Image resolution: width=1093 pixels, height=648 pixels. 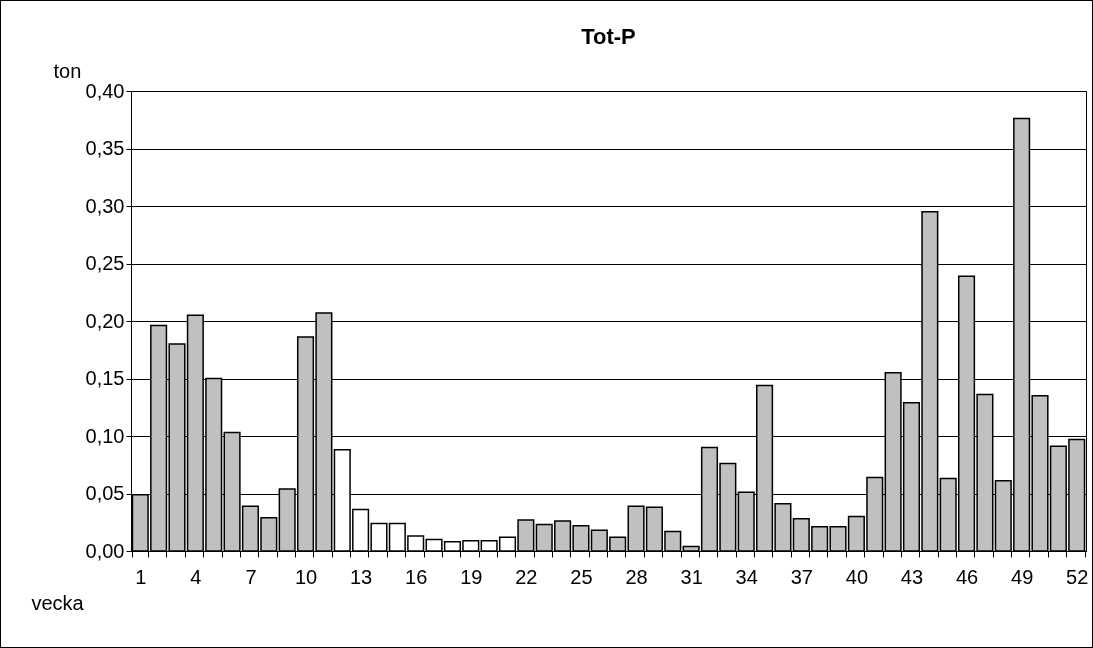 What do you see at coordinates (105, 205) in the screenshot?
I see `y-tick-label: 0,30` at bounding box center [105, 205].